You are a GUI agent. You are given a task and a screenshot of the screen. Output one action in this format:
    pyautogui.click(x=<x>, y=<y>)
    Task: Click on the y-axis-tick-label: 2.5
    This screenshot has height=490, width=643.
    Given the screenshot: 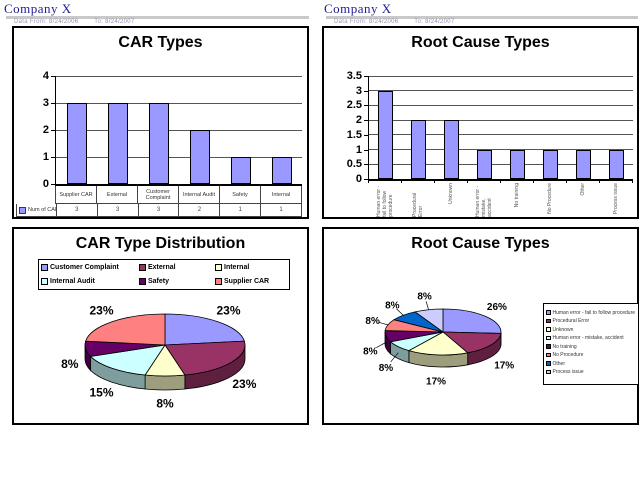 What is the action you would take?
    pyautogui.click(x=354, y=105)
    